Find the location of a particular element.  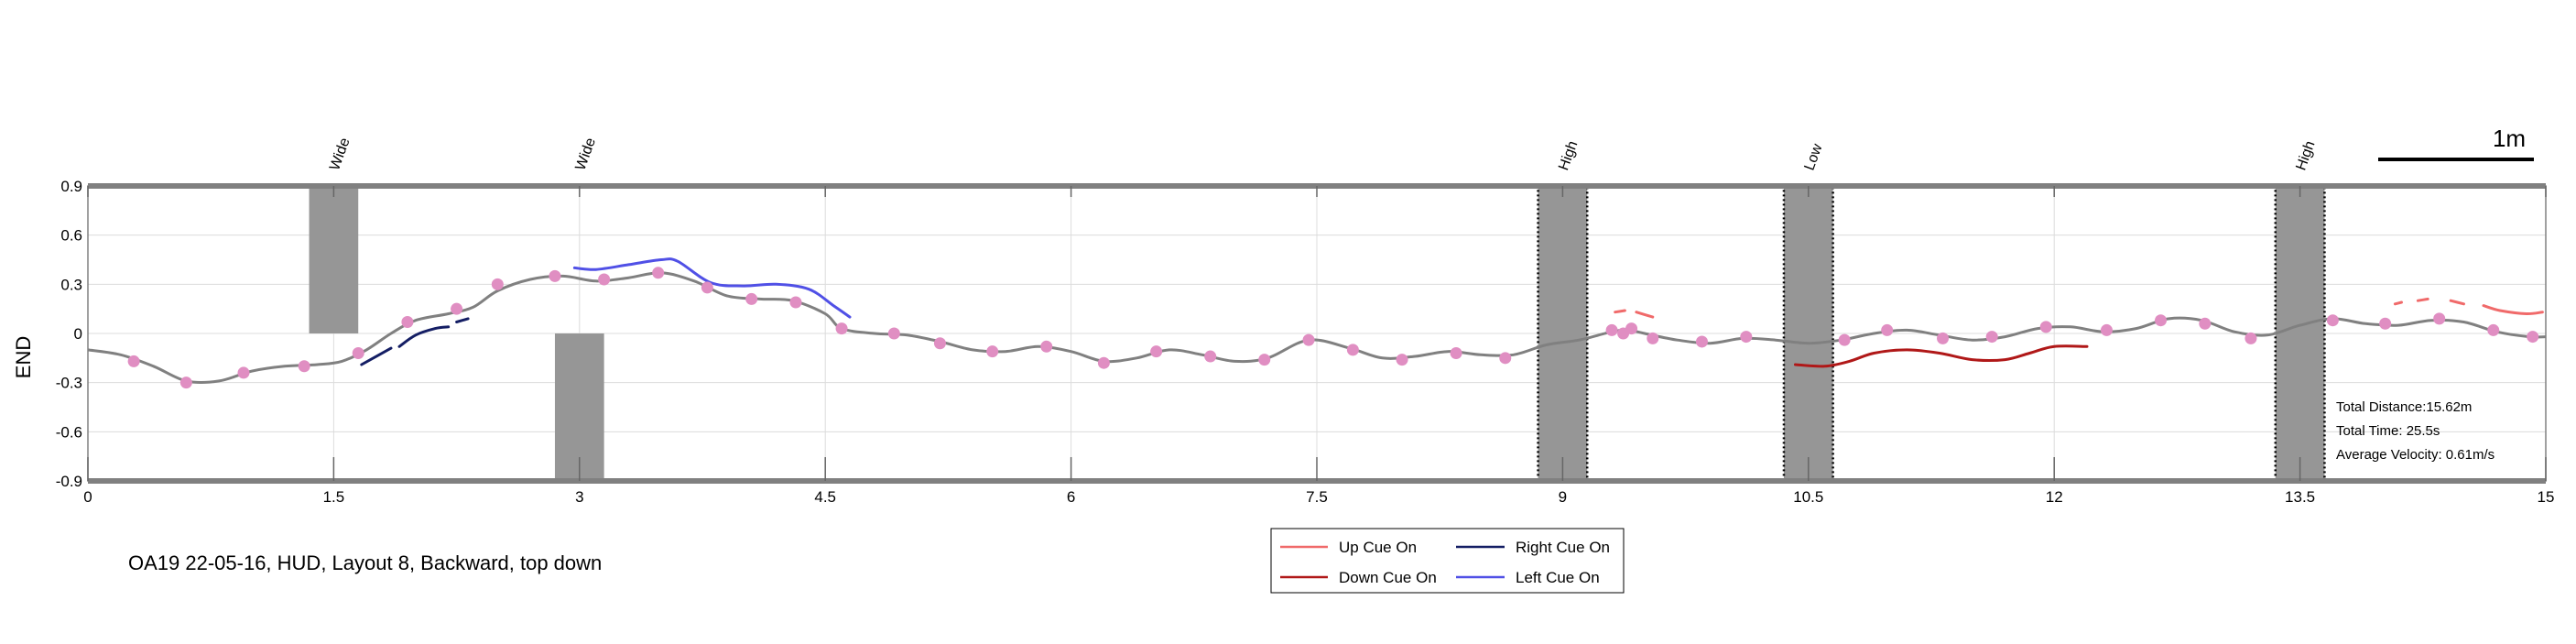

x-tick-labels: 0 1.5 3 4.5 6 7.5 9 10.5 12 13.5 15 is located at coordinates (1318, 497).